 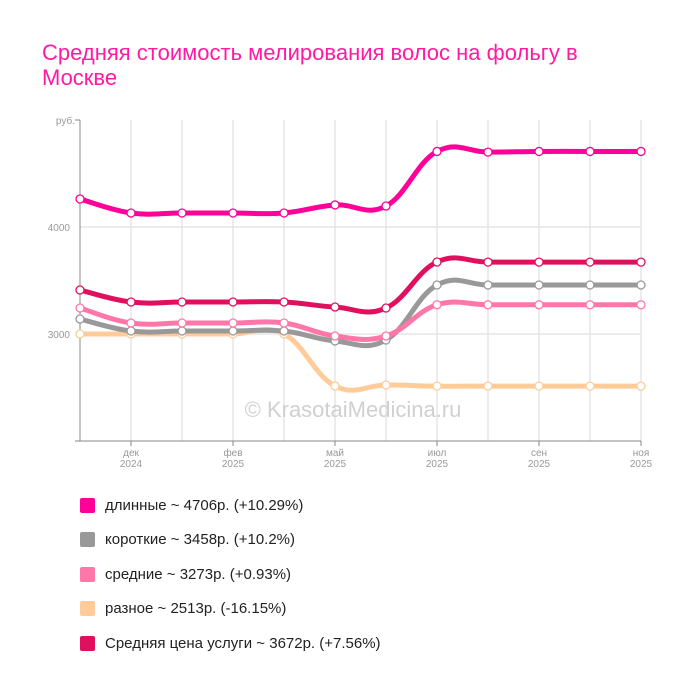 I want to click on legend-label: разное ~ 2513р. (-16.15%), so click(x=196, y=609).